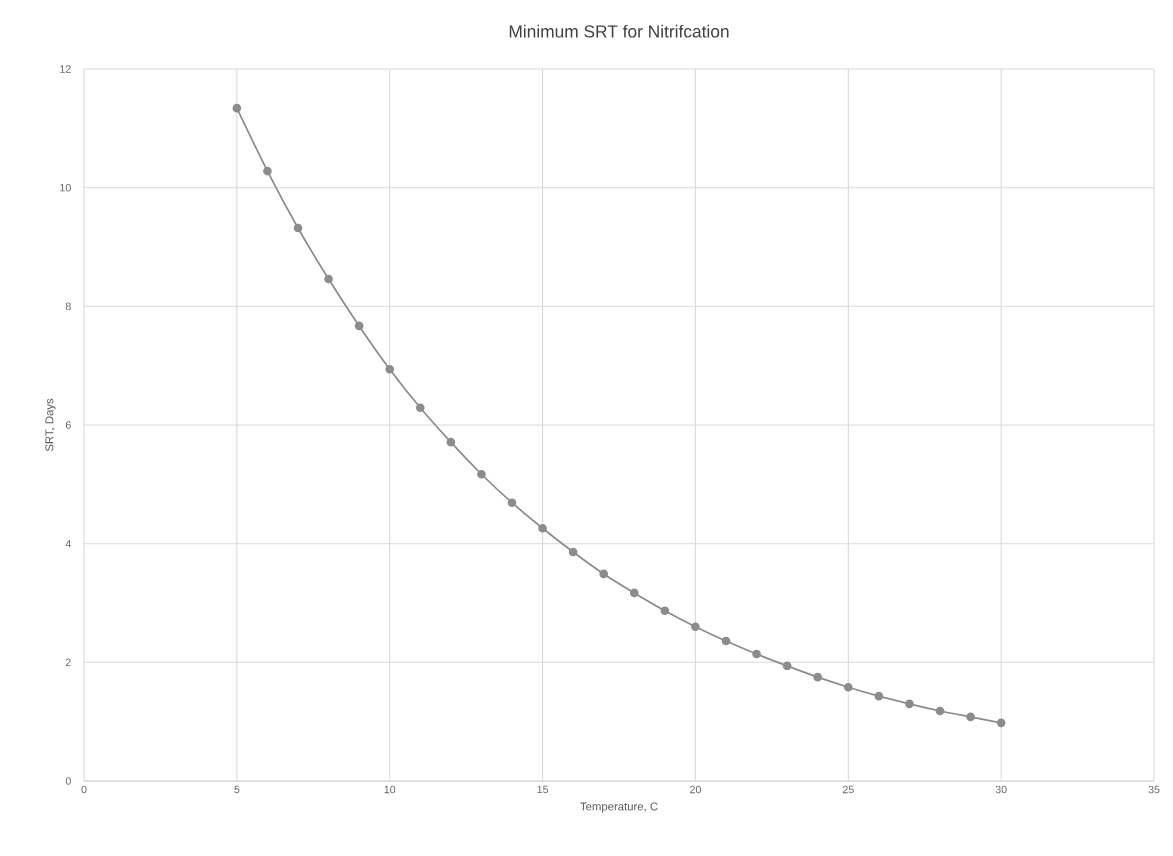 The image size is (1173, 856). Describe the element at coordinates (237, 789) in the screenshot. I see `x-tick-label: 5` at that location.